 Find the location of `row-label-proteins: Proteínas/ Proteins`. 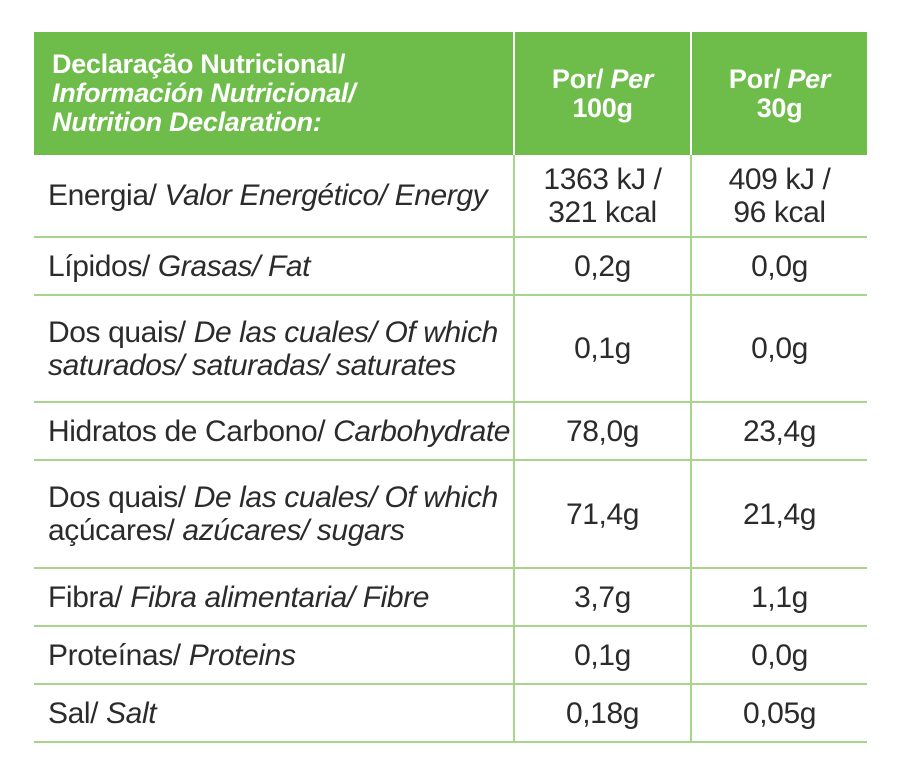

row-label-proteins: Proteínas/ Proteins is located at coordinates (274, 655).